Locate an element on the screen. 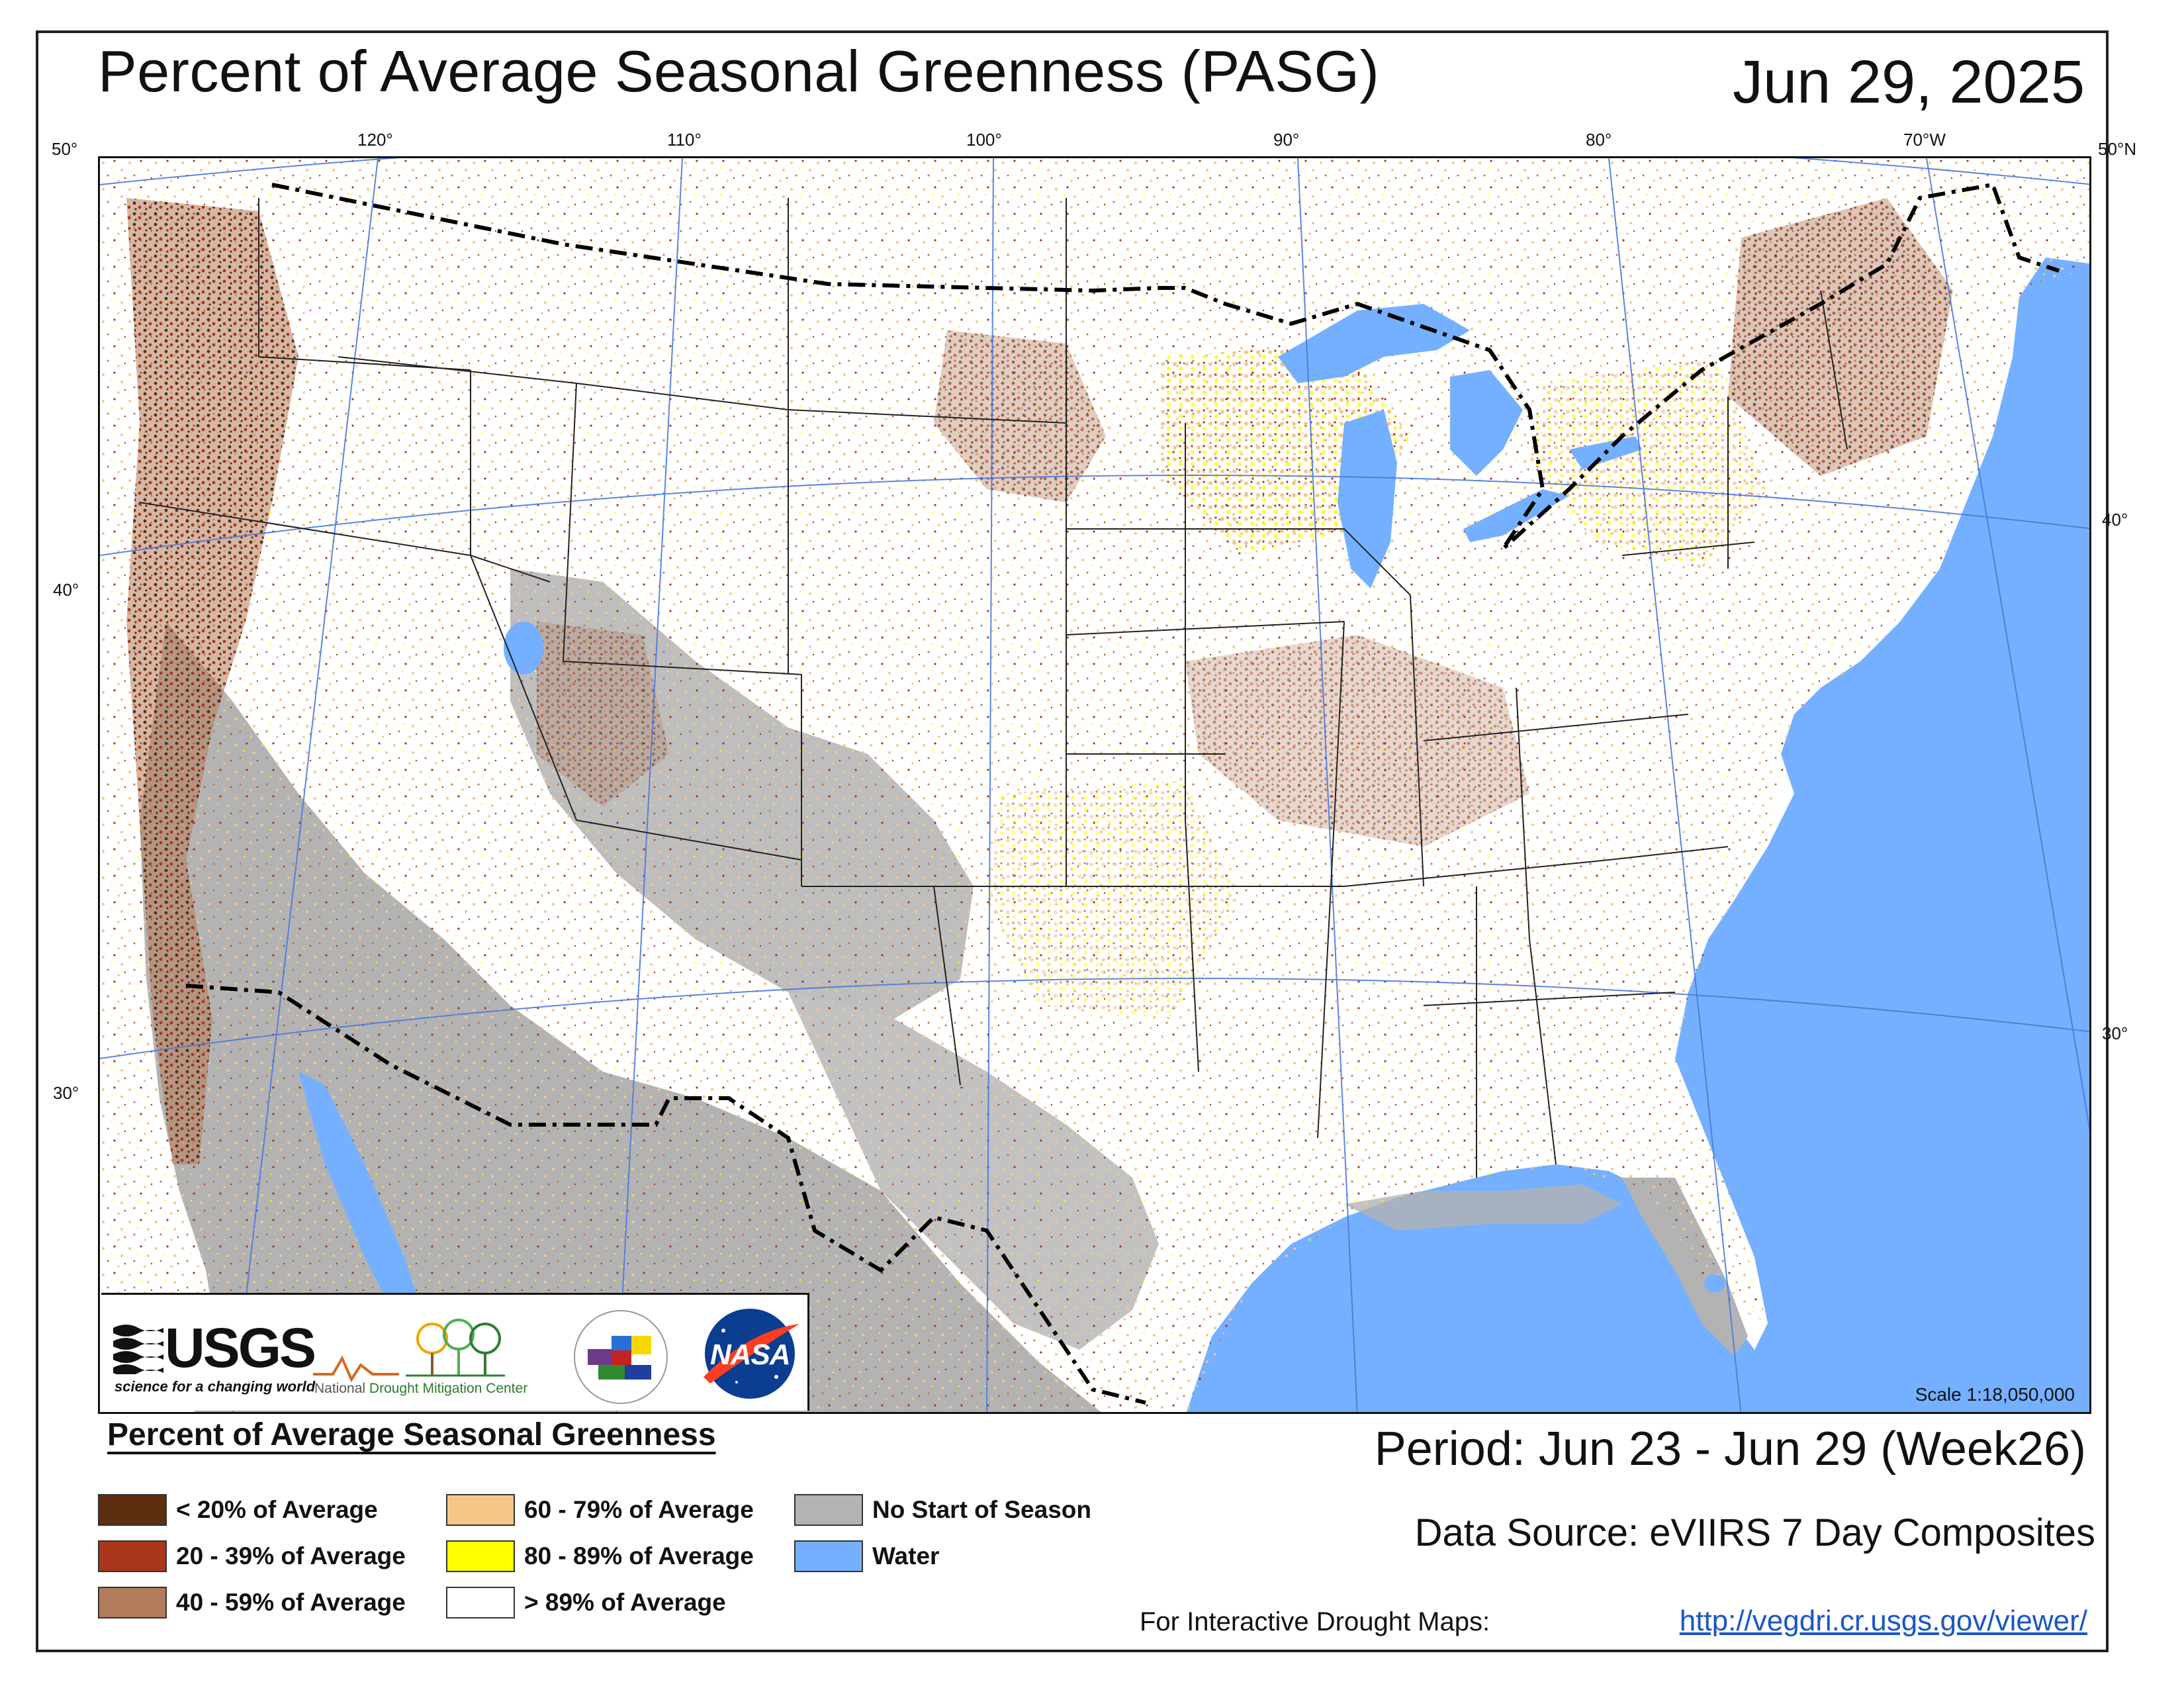 Image resolution: width=2184 pixels, height=1688 pixels. brown-ohio-valley is located at coordinates (1357, 741).